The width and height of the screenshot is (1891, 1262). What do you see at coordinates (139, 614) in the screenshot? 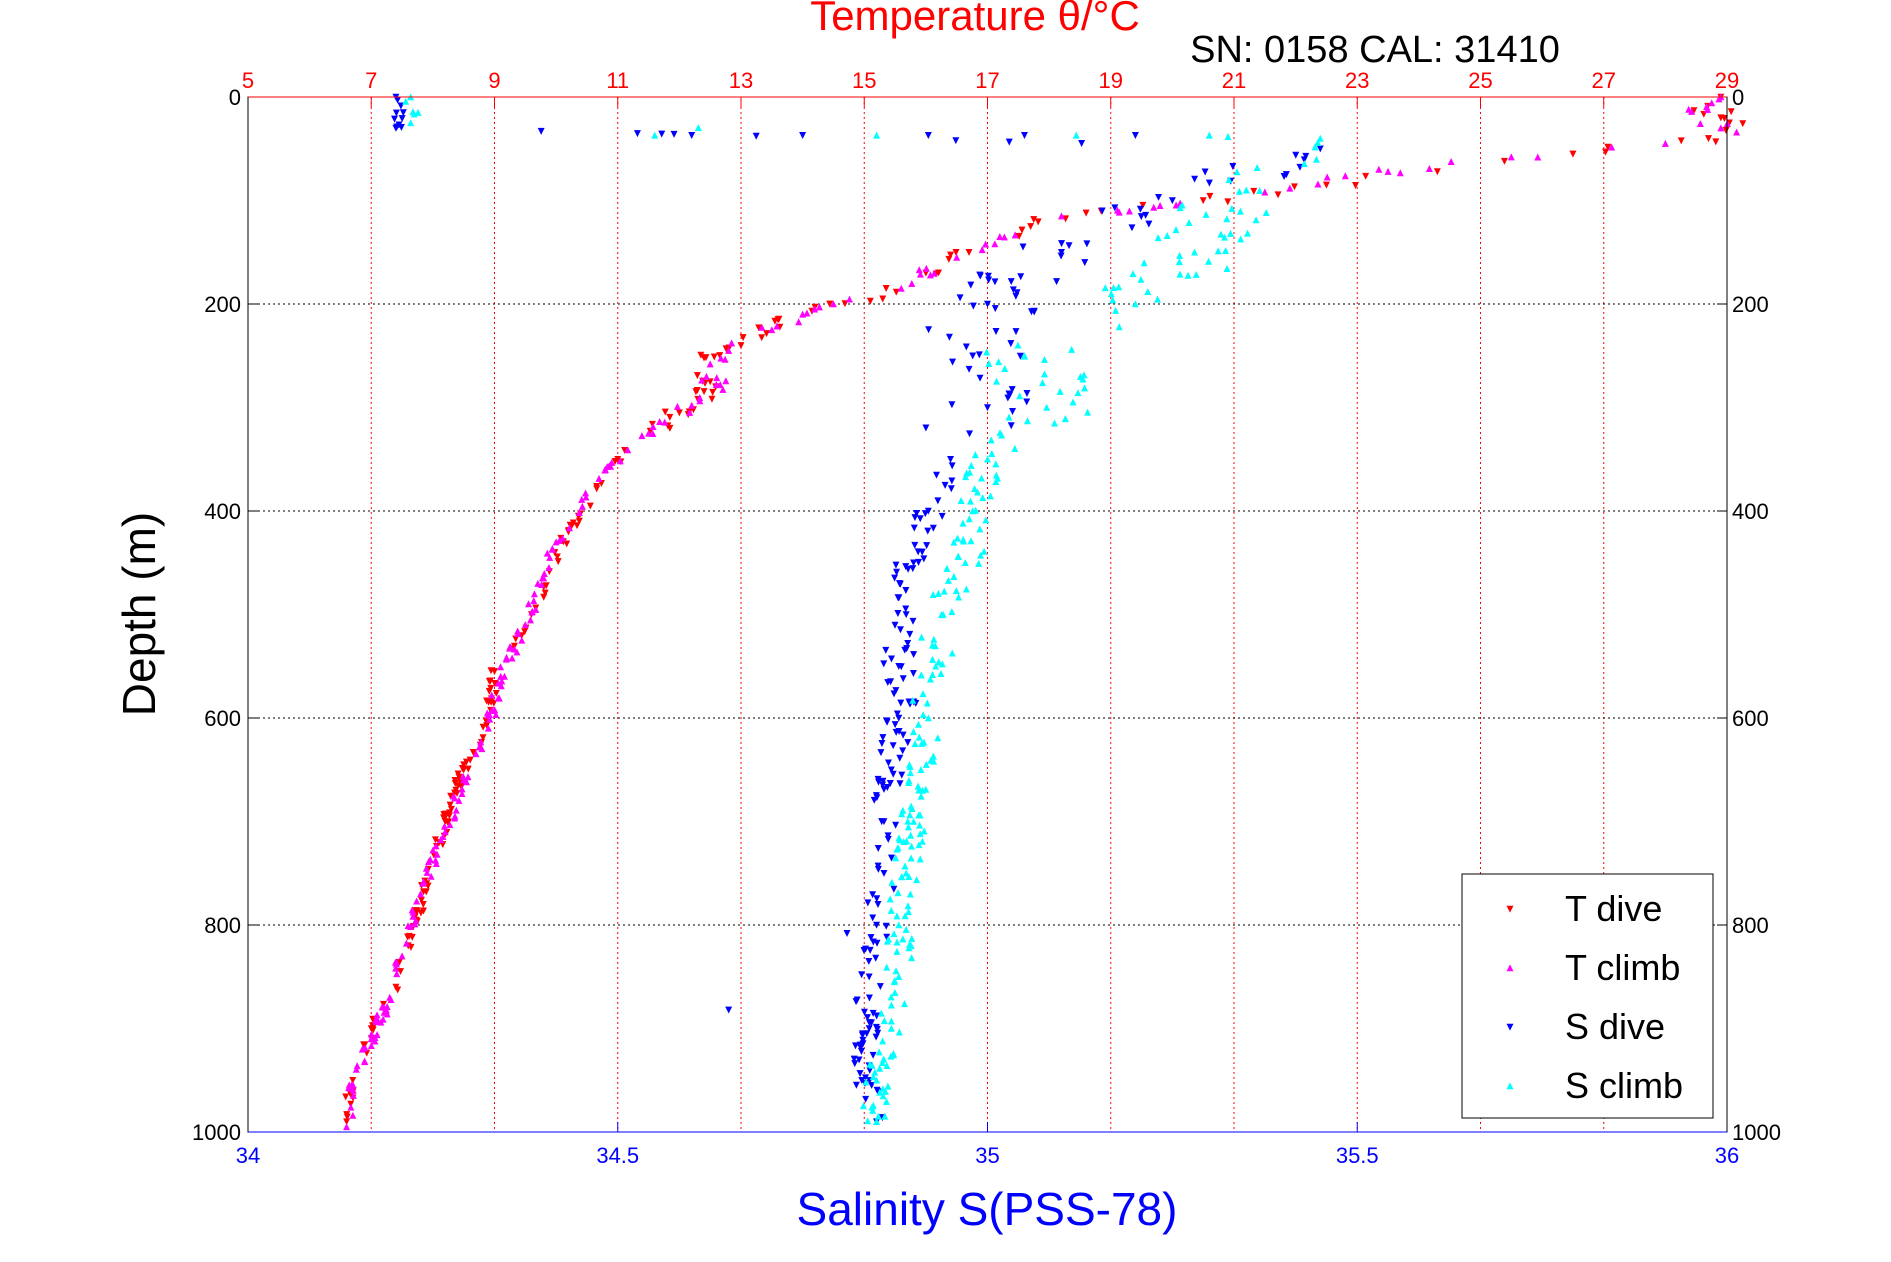
I see `y-axis-label: Depth (m)` at bounding box center [139, 614].